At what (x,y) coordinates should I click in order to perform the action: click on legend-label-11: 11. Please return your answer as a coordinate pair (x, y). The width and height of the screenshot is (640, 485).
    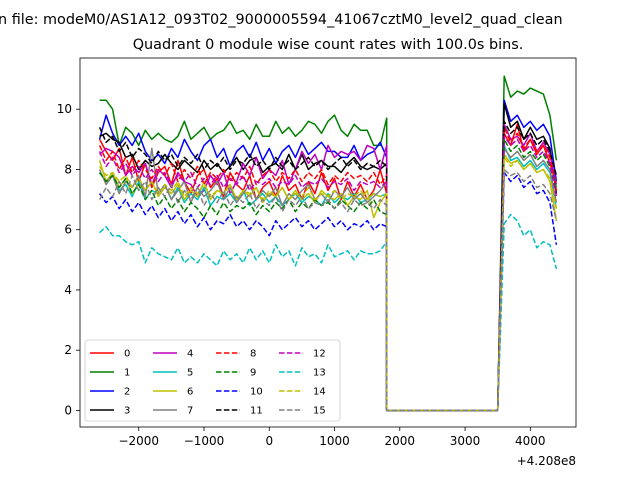
    Looking at the image, I should click on (256, 411).